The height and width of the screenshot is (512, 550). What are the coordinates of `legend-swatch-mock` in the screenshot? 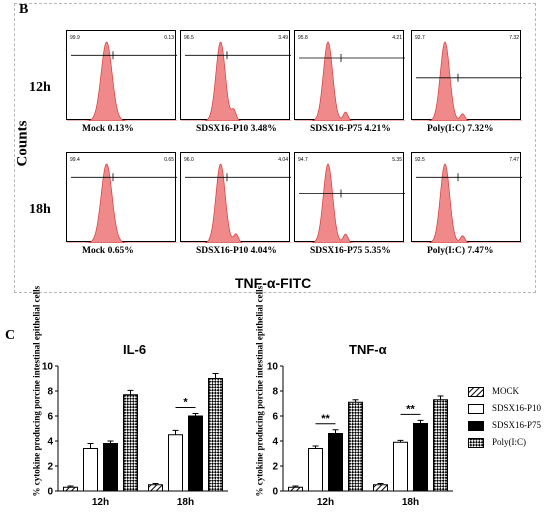 It's located at (476, 392).